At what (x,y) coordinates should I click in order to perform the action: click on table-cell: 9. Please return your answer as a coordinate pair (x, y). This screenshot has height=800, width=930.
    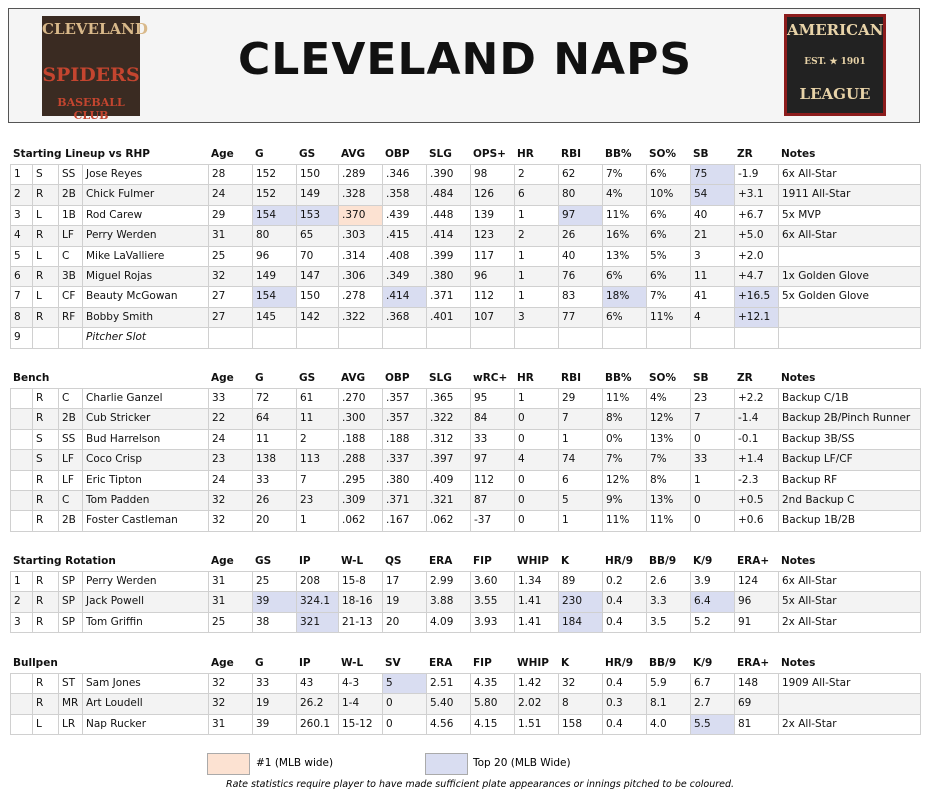
    Looking at the image, I should click on (21, 338).